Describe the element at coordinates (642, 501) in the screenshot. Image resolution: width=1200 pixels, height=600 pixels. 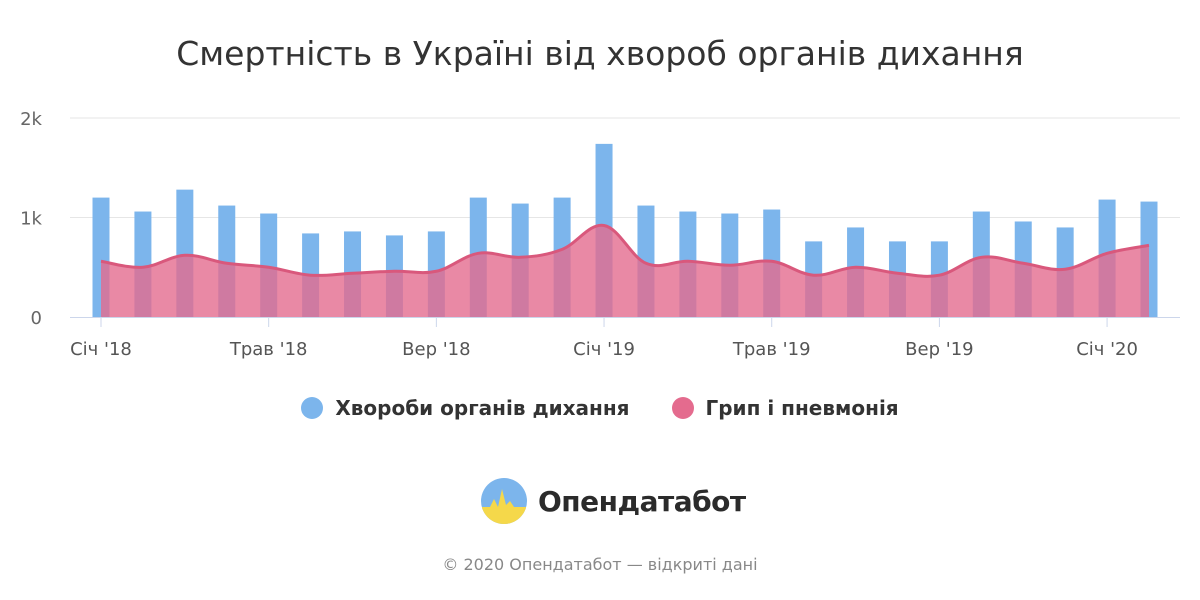
I see `brand-name: Опендатабот` at that location.